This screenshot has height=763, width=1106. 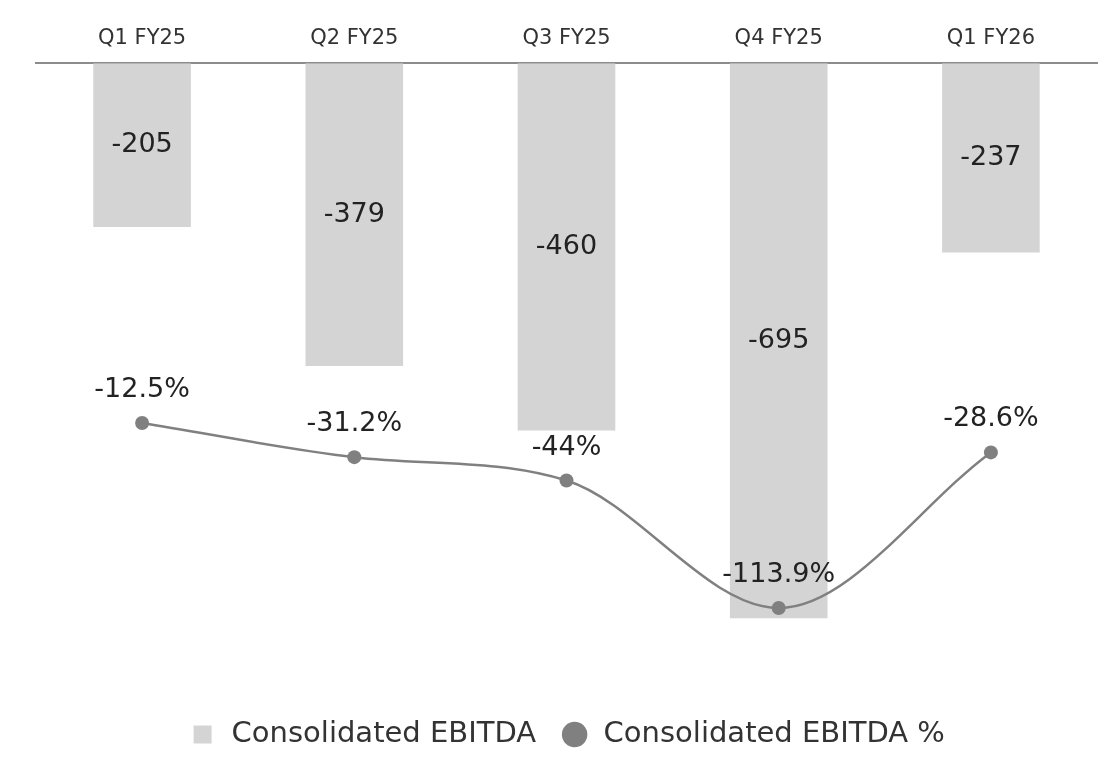 I want to click on data-label: -205, so click(x=142, y=143).